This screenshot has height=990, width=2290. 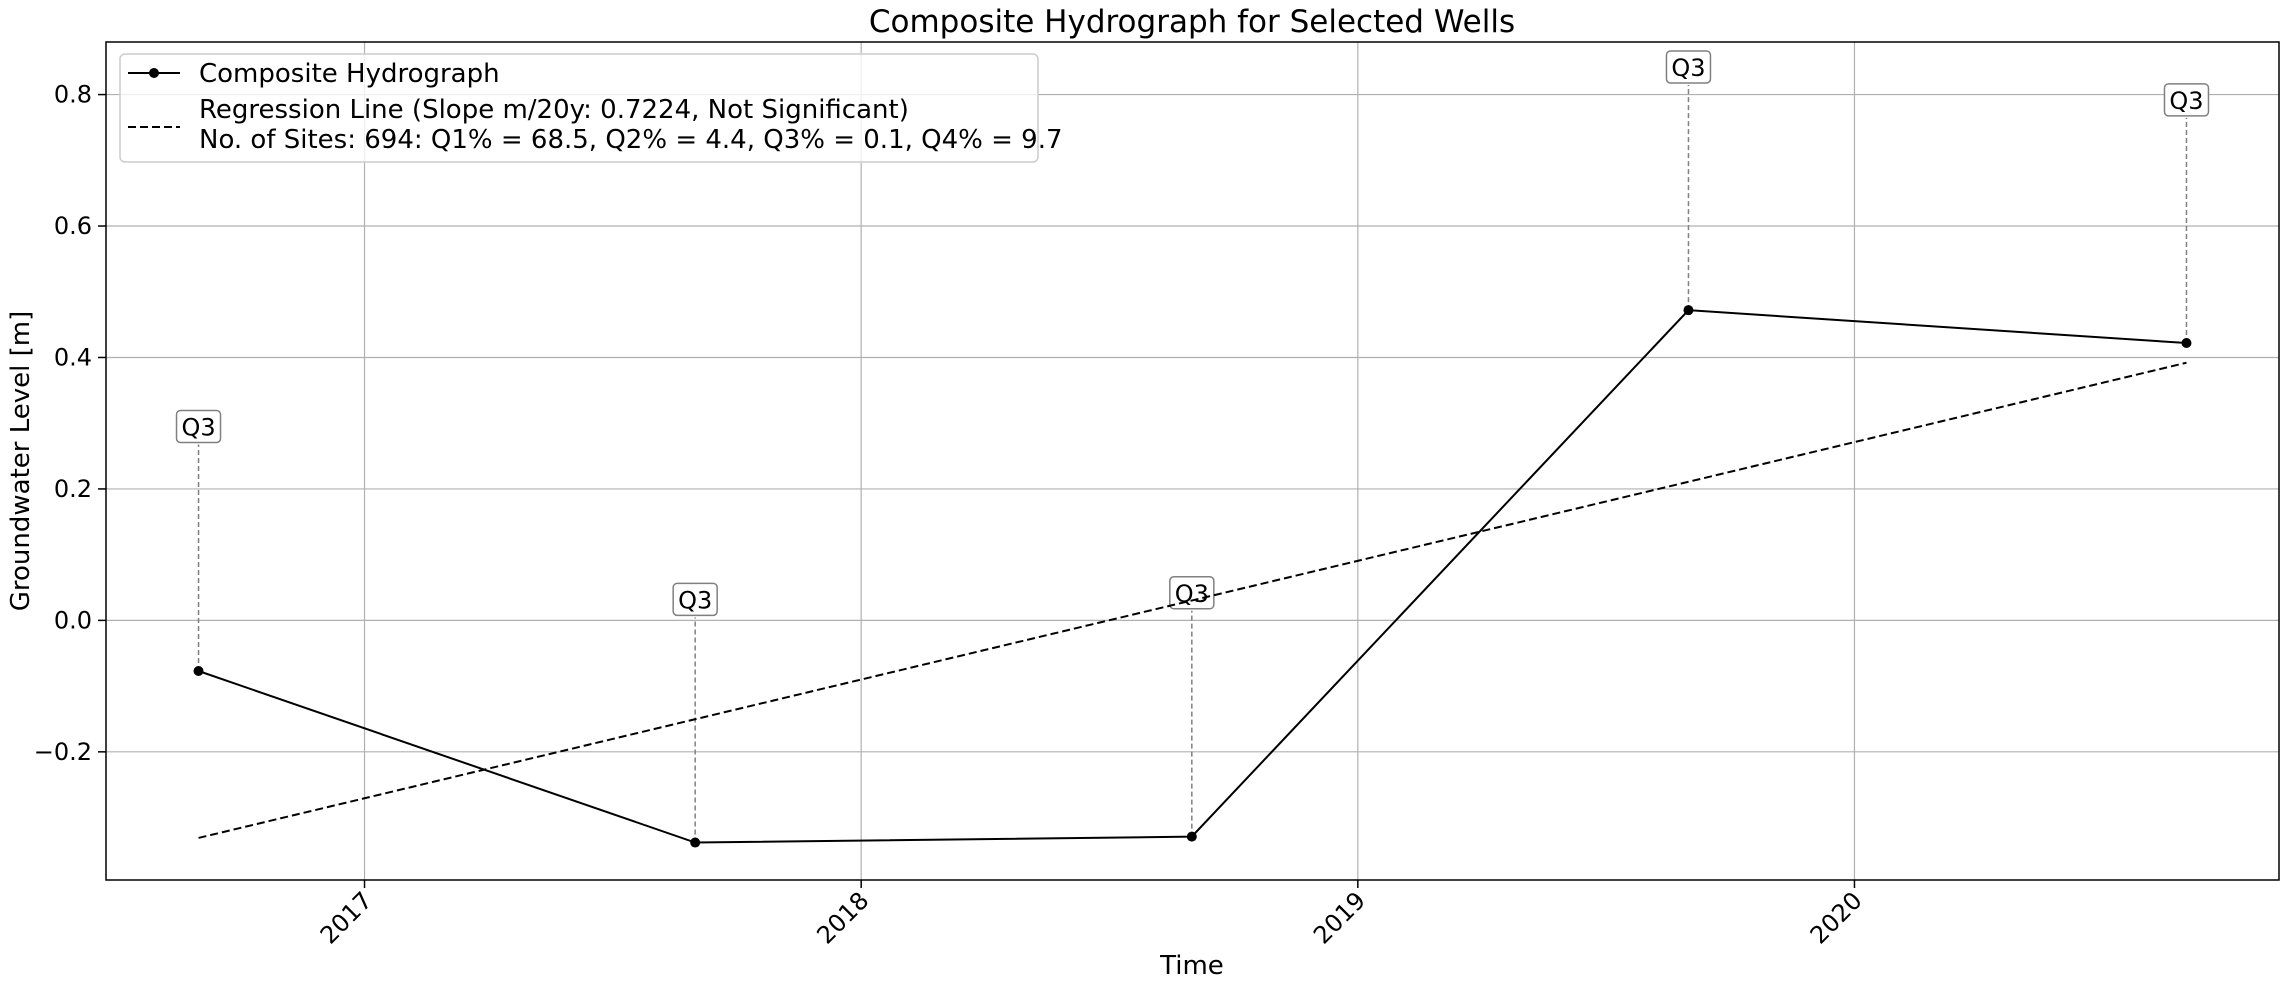 What do you see at coordinates (73, 357) in the screenshot?
I see `y-tick-label: 0.4` at bounding box center [73, 357].